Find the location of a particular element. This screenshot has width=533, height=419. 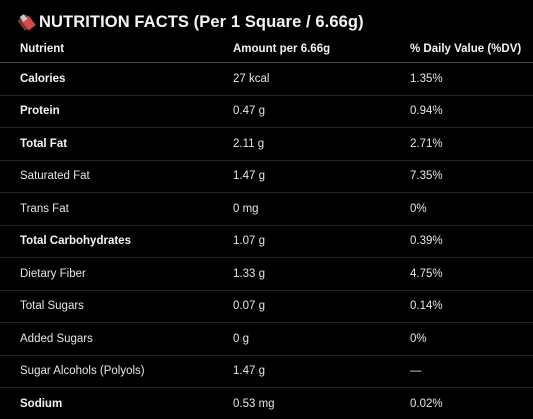

table-row: Added Sugars 0 g 0% is located at coordinates (266, 339).